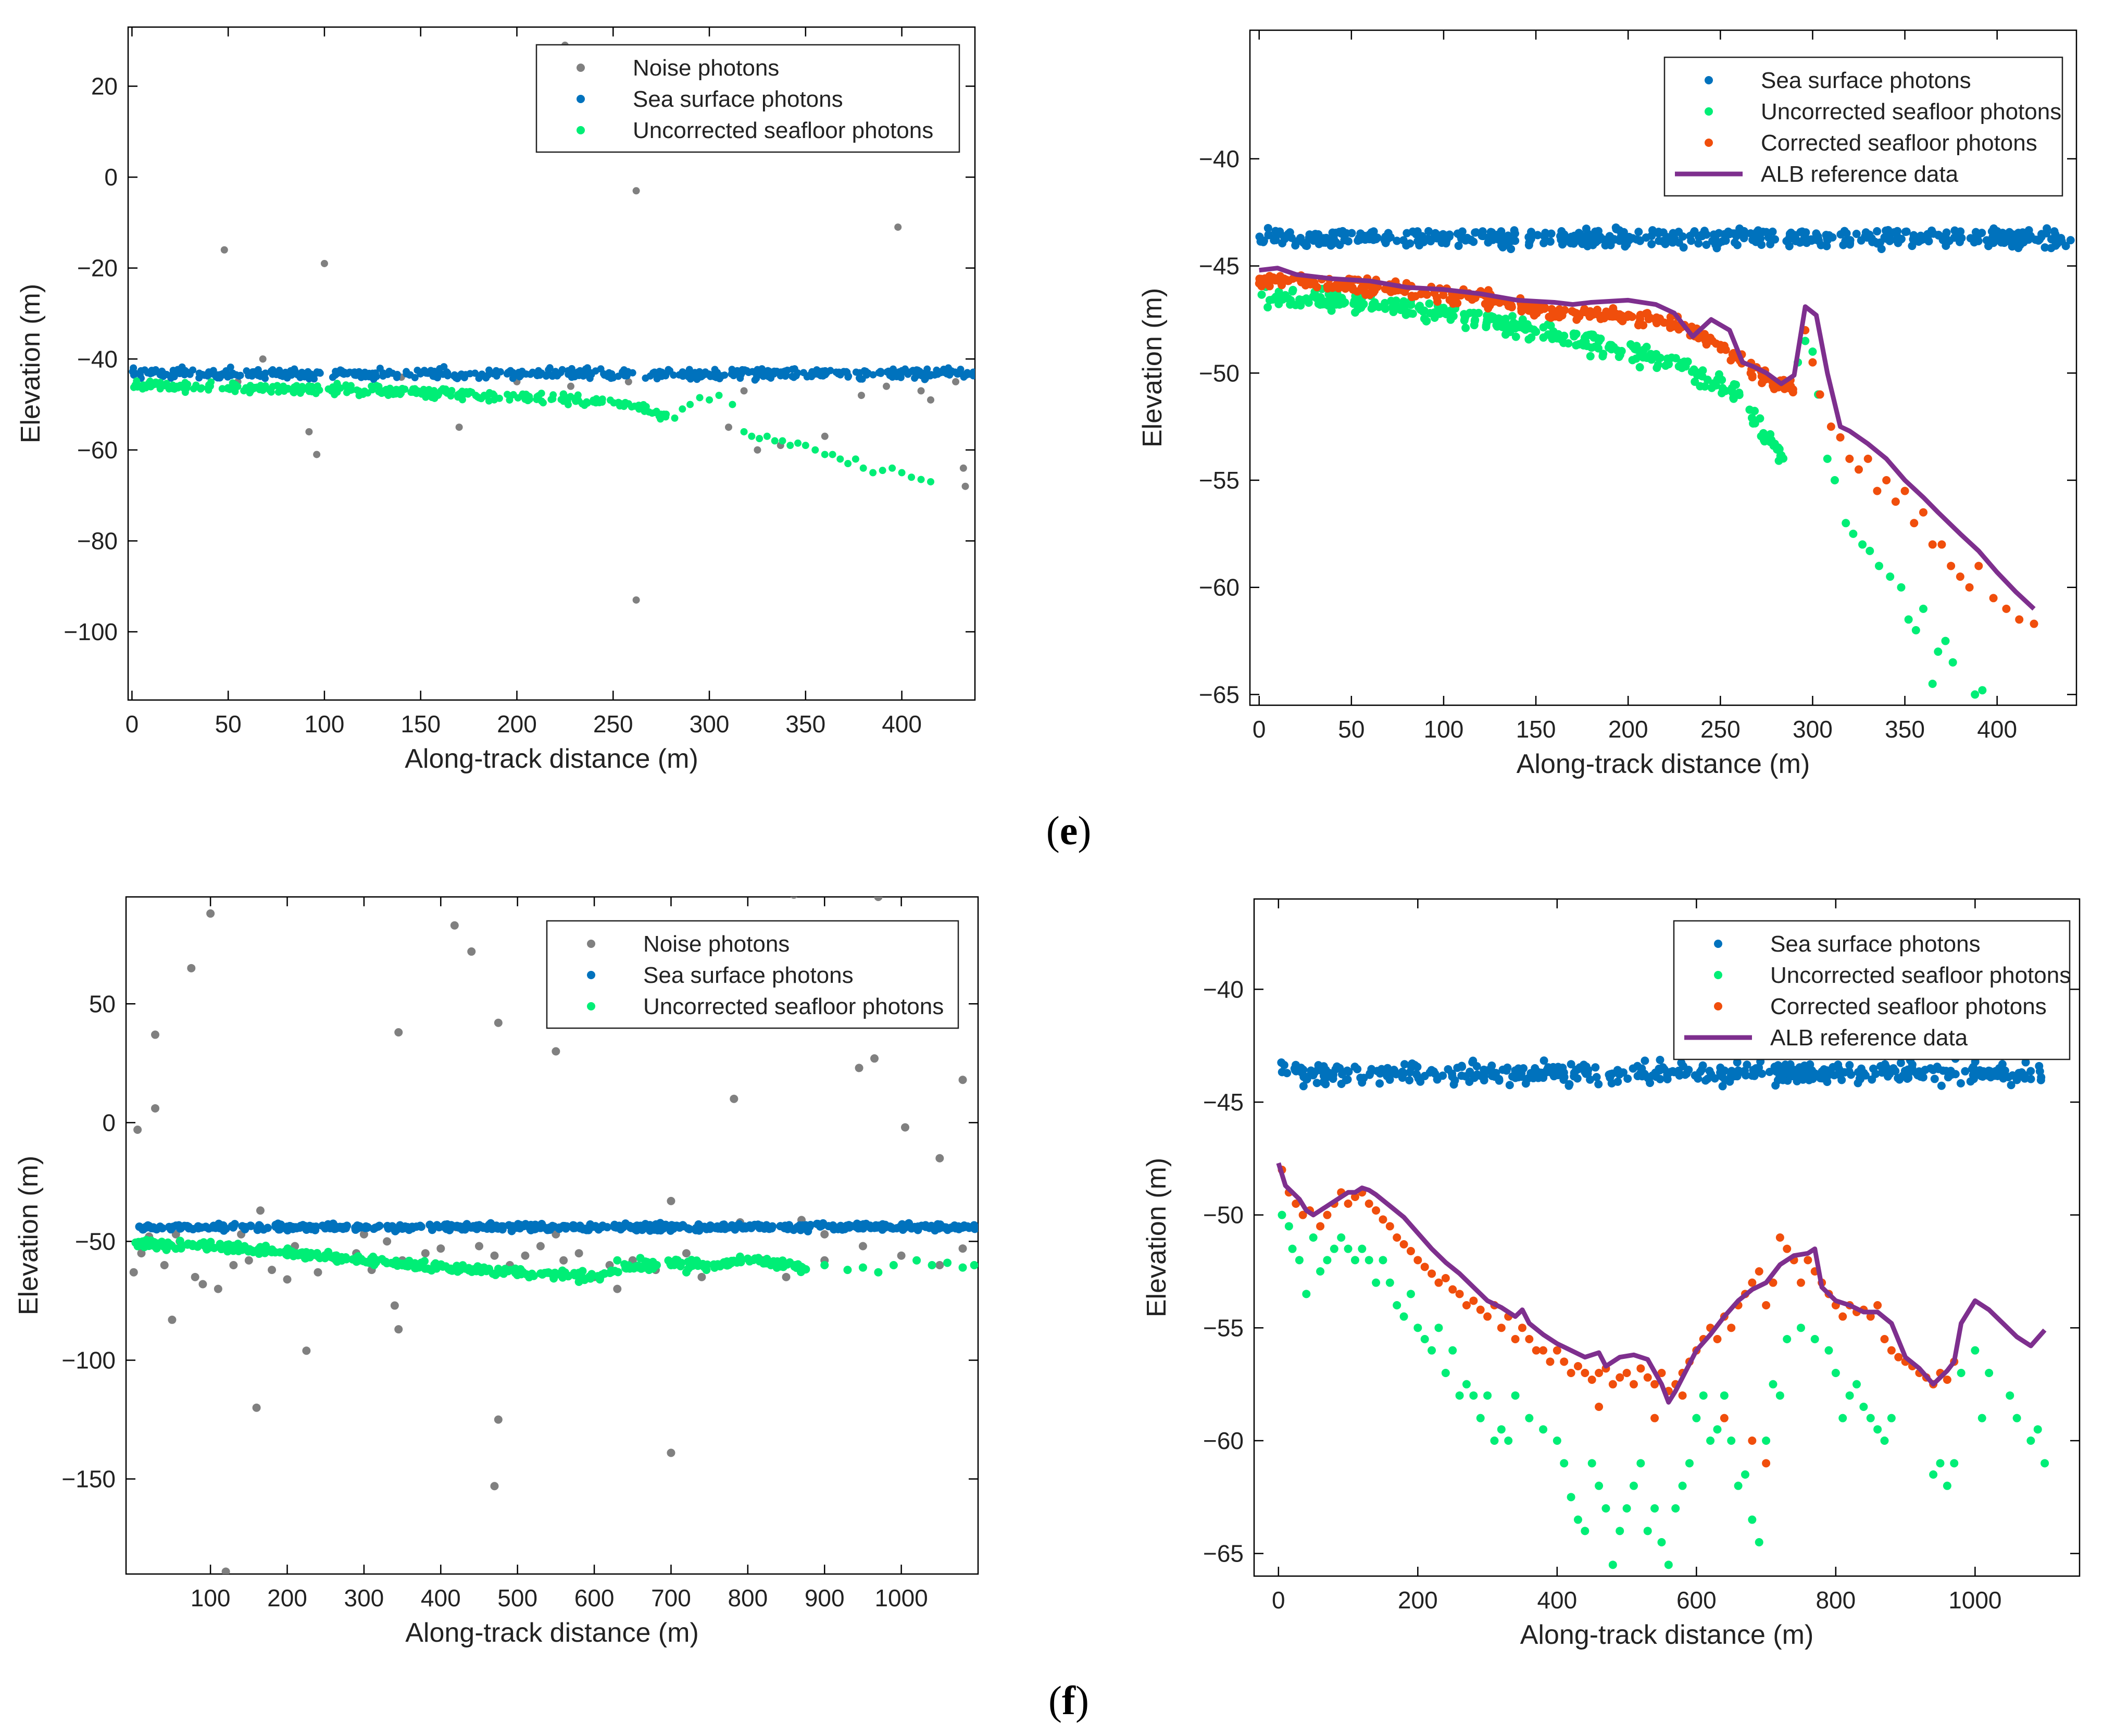 The height and width of the screenshot is (1736, 2128). I want to click on alb-line, so click(1648, 439).